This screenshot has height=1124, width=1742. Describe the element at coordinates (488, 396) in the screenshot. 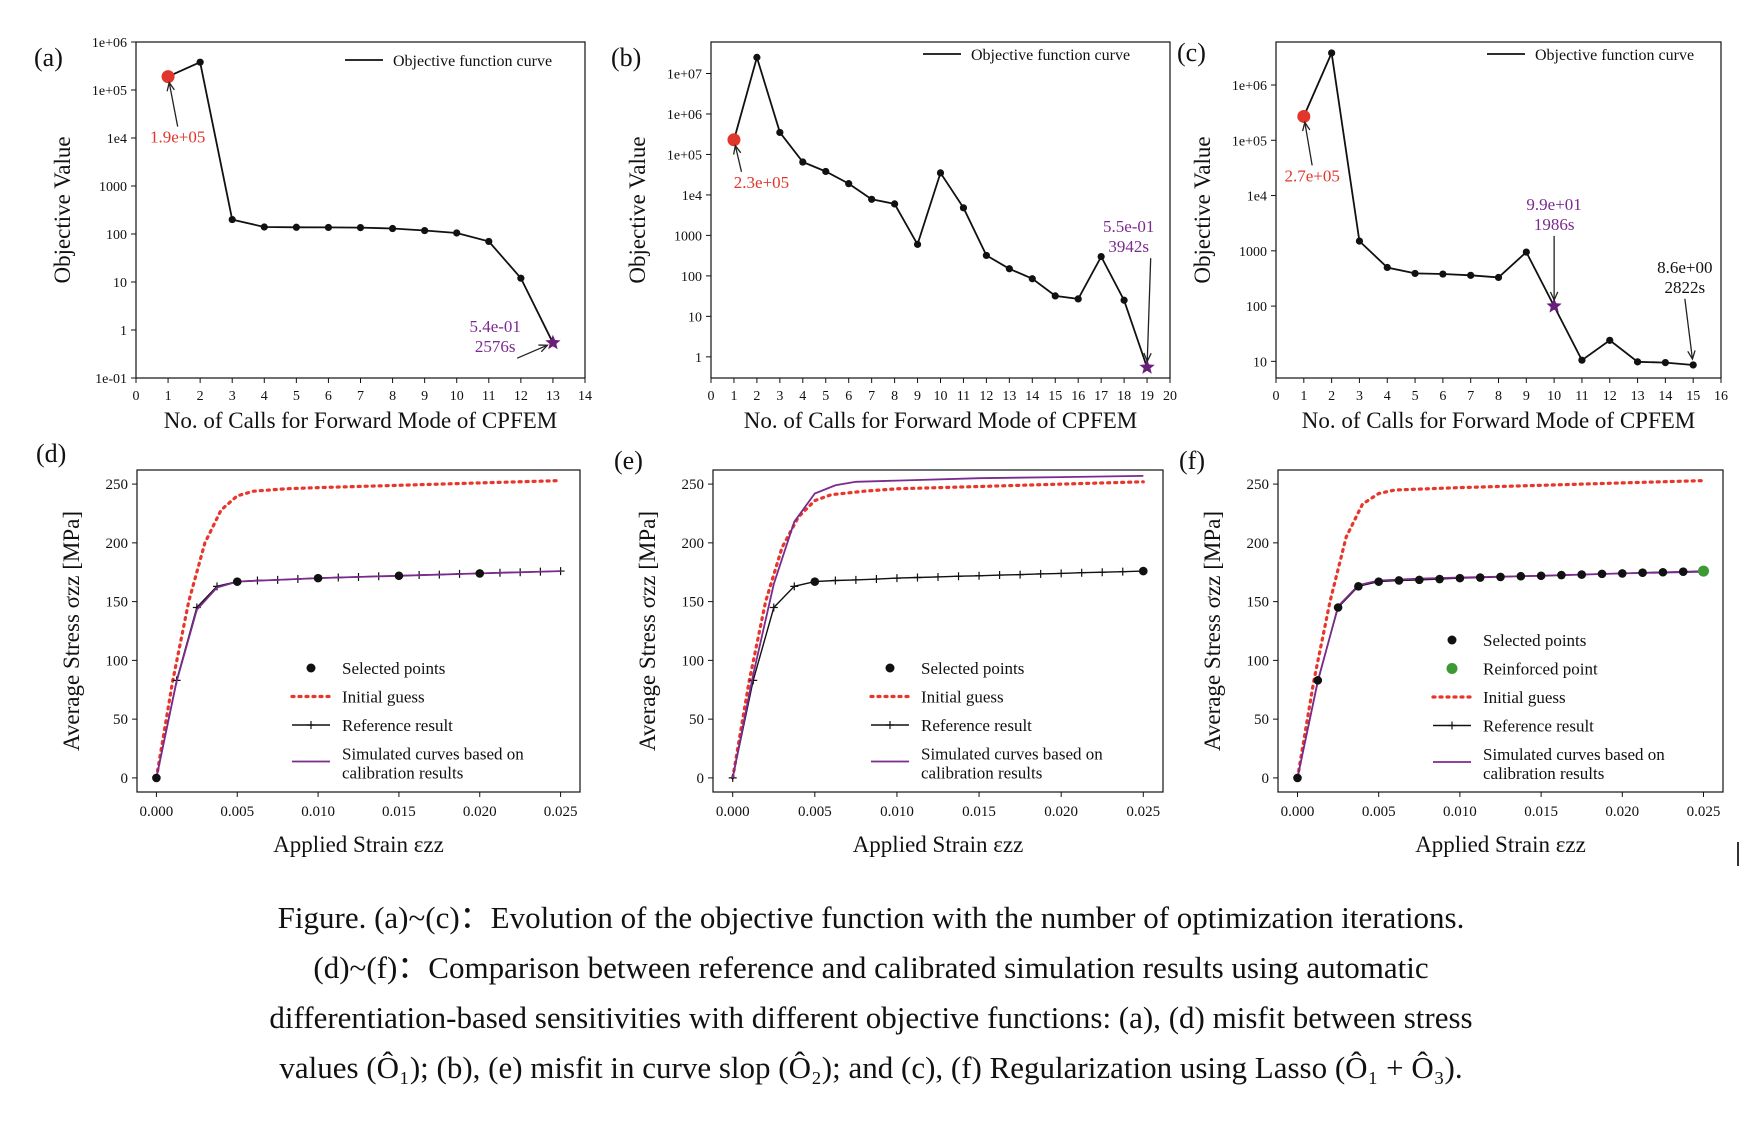

I see `x-tick-label: 11` at that location.